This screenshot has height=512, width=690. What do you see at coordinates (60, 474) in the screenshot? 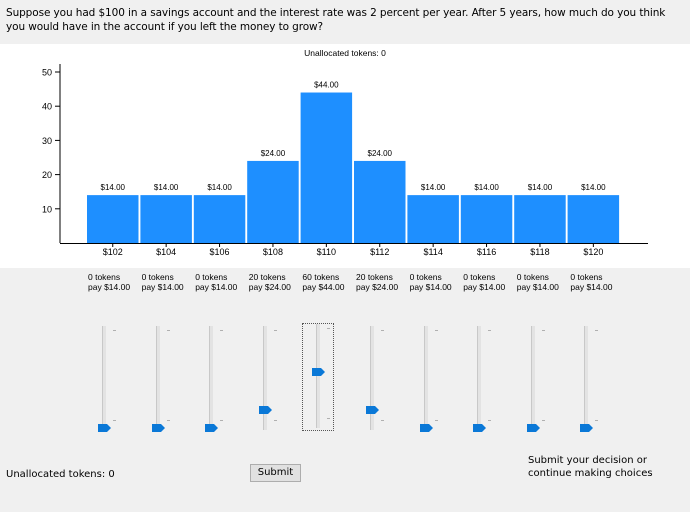
I see `unallocated-tokens-label: Unallocated tokens: 0` at bounding box center [60, 474].